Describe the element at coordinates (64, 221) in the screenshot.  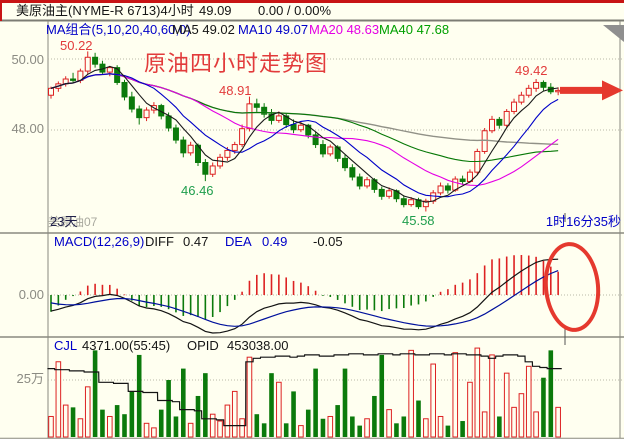
I see `days-remaining-label: 23天` at that location.